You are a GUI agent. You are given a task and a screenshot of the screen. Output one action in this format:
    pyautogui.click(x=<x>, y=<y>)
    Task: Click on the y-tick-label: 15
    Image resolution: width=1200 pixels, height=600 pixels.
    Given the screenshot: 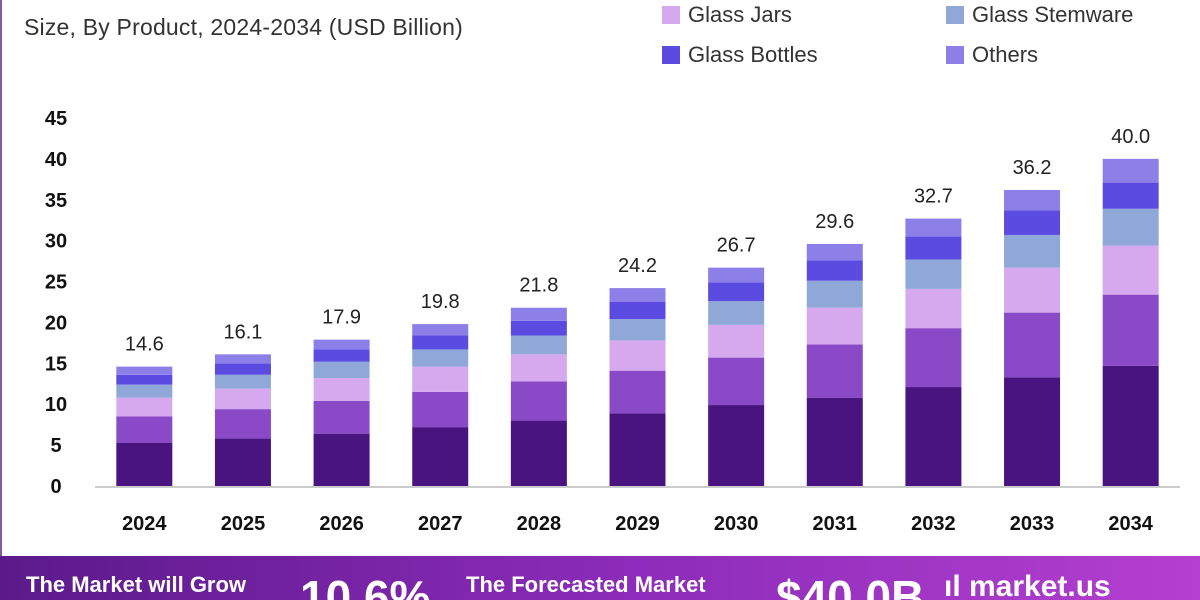 What is the action you would take?
    pyautogui.click(x=56, y=364)
    